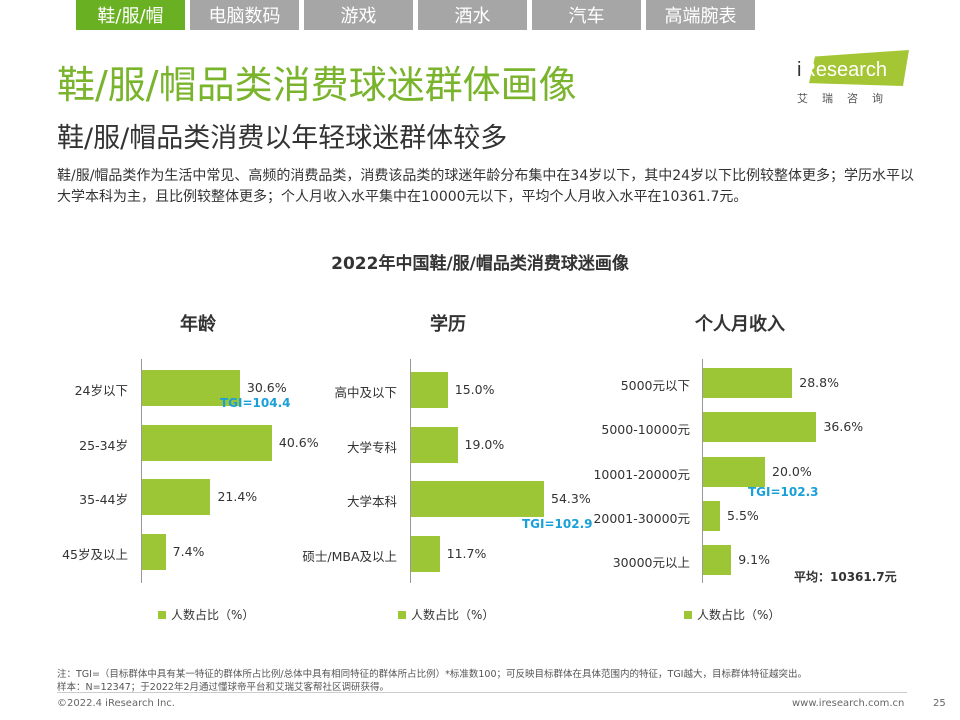 Image resolution: width=960 pixels, height=720 pixels. I want to click on tgi-annotation: TGI=102.9, so click(557, 524).